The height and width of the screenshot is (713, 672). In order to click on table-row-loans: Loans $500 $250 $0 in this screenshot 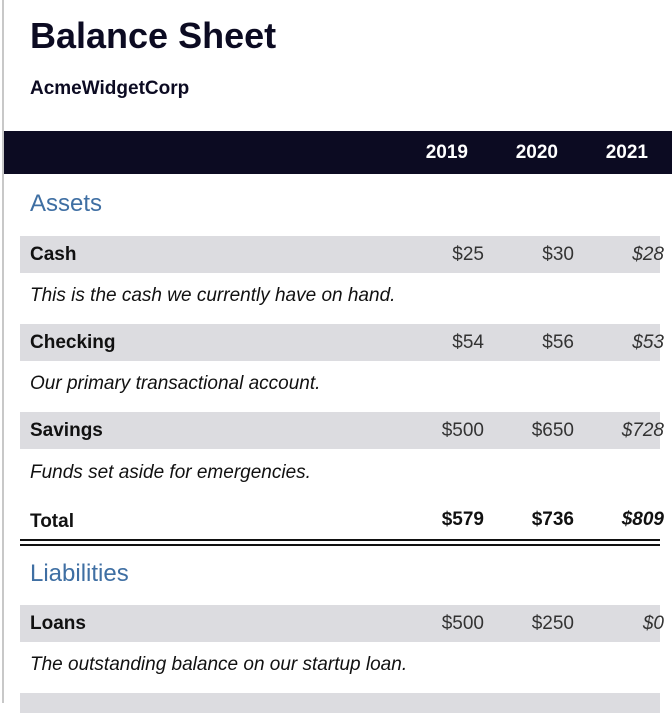, I will do `click(342, 623)`.